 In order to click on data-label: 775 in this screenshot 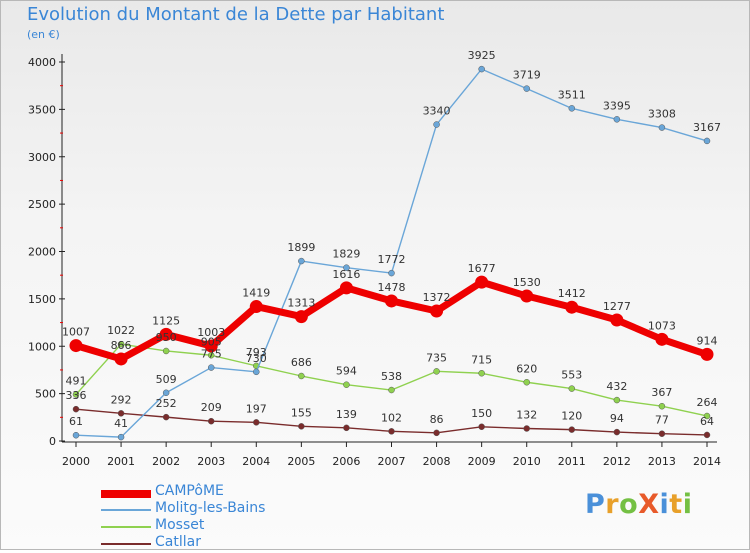, I will do `click(211, 354)`.